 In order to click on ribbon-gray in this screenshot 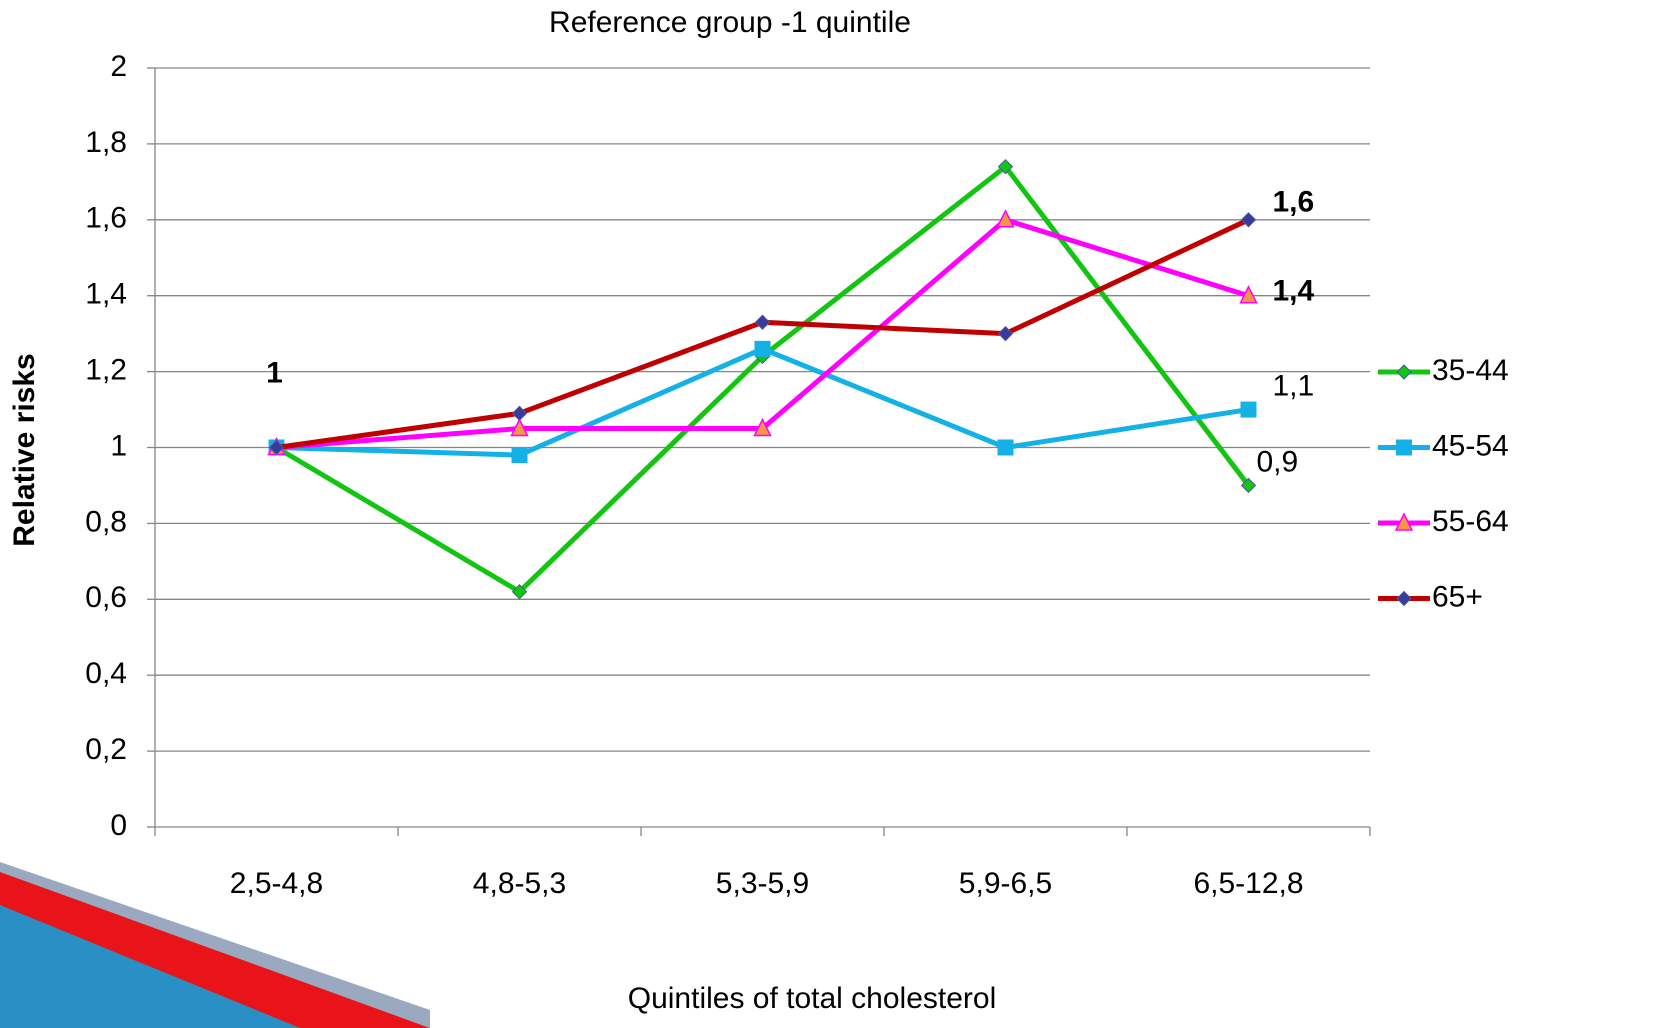, I will do `click(215, 945)`.